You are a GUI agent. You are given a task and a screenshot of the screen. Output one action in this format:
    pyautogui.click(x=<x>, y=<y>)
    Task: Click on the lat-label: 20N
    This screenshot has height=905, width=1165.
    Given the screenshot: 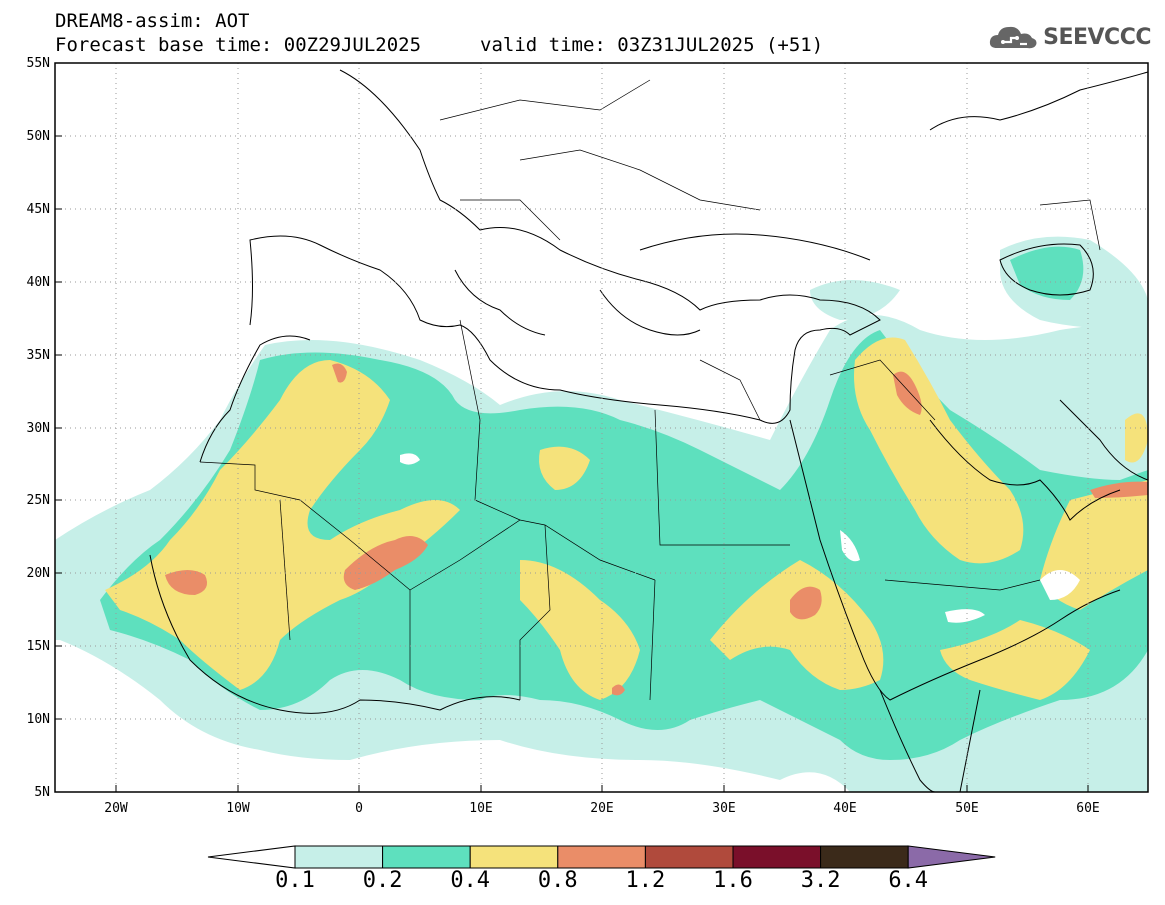 What is the action you would take?
    pyautogui.click(x=38, y=573)
    